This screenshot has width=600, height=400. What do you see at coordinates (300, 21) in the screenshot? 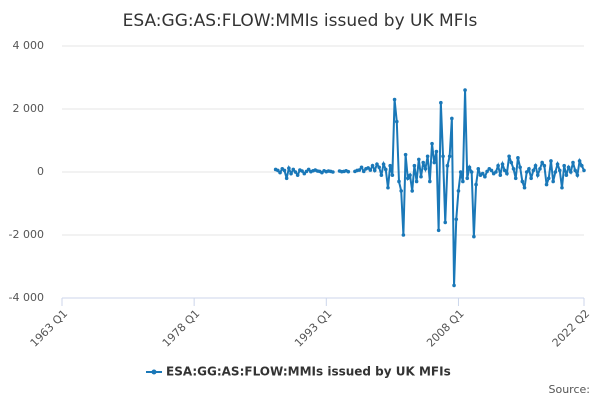
I see `chart-title: ESA:GG:AS:FLOW:MMIs issued by UK MFIs` at bounding box center [300, 21].